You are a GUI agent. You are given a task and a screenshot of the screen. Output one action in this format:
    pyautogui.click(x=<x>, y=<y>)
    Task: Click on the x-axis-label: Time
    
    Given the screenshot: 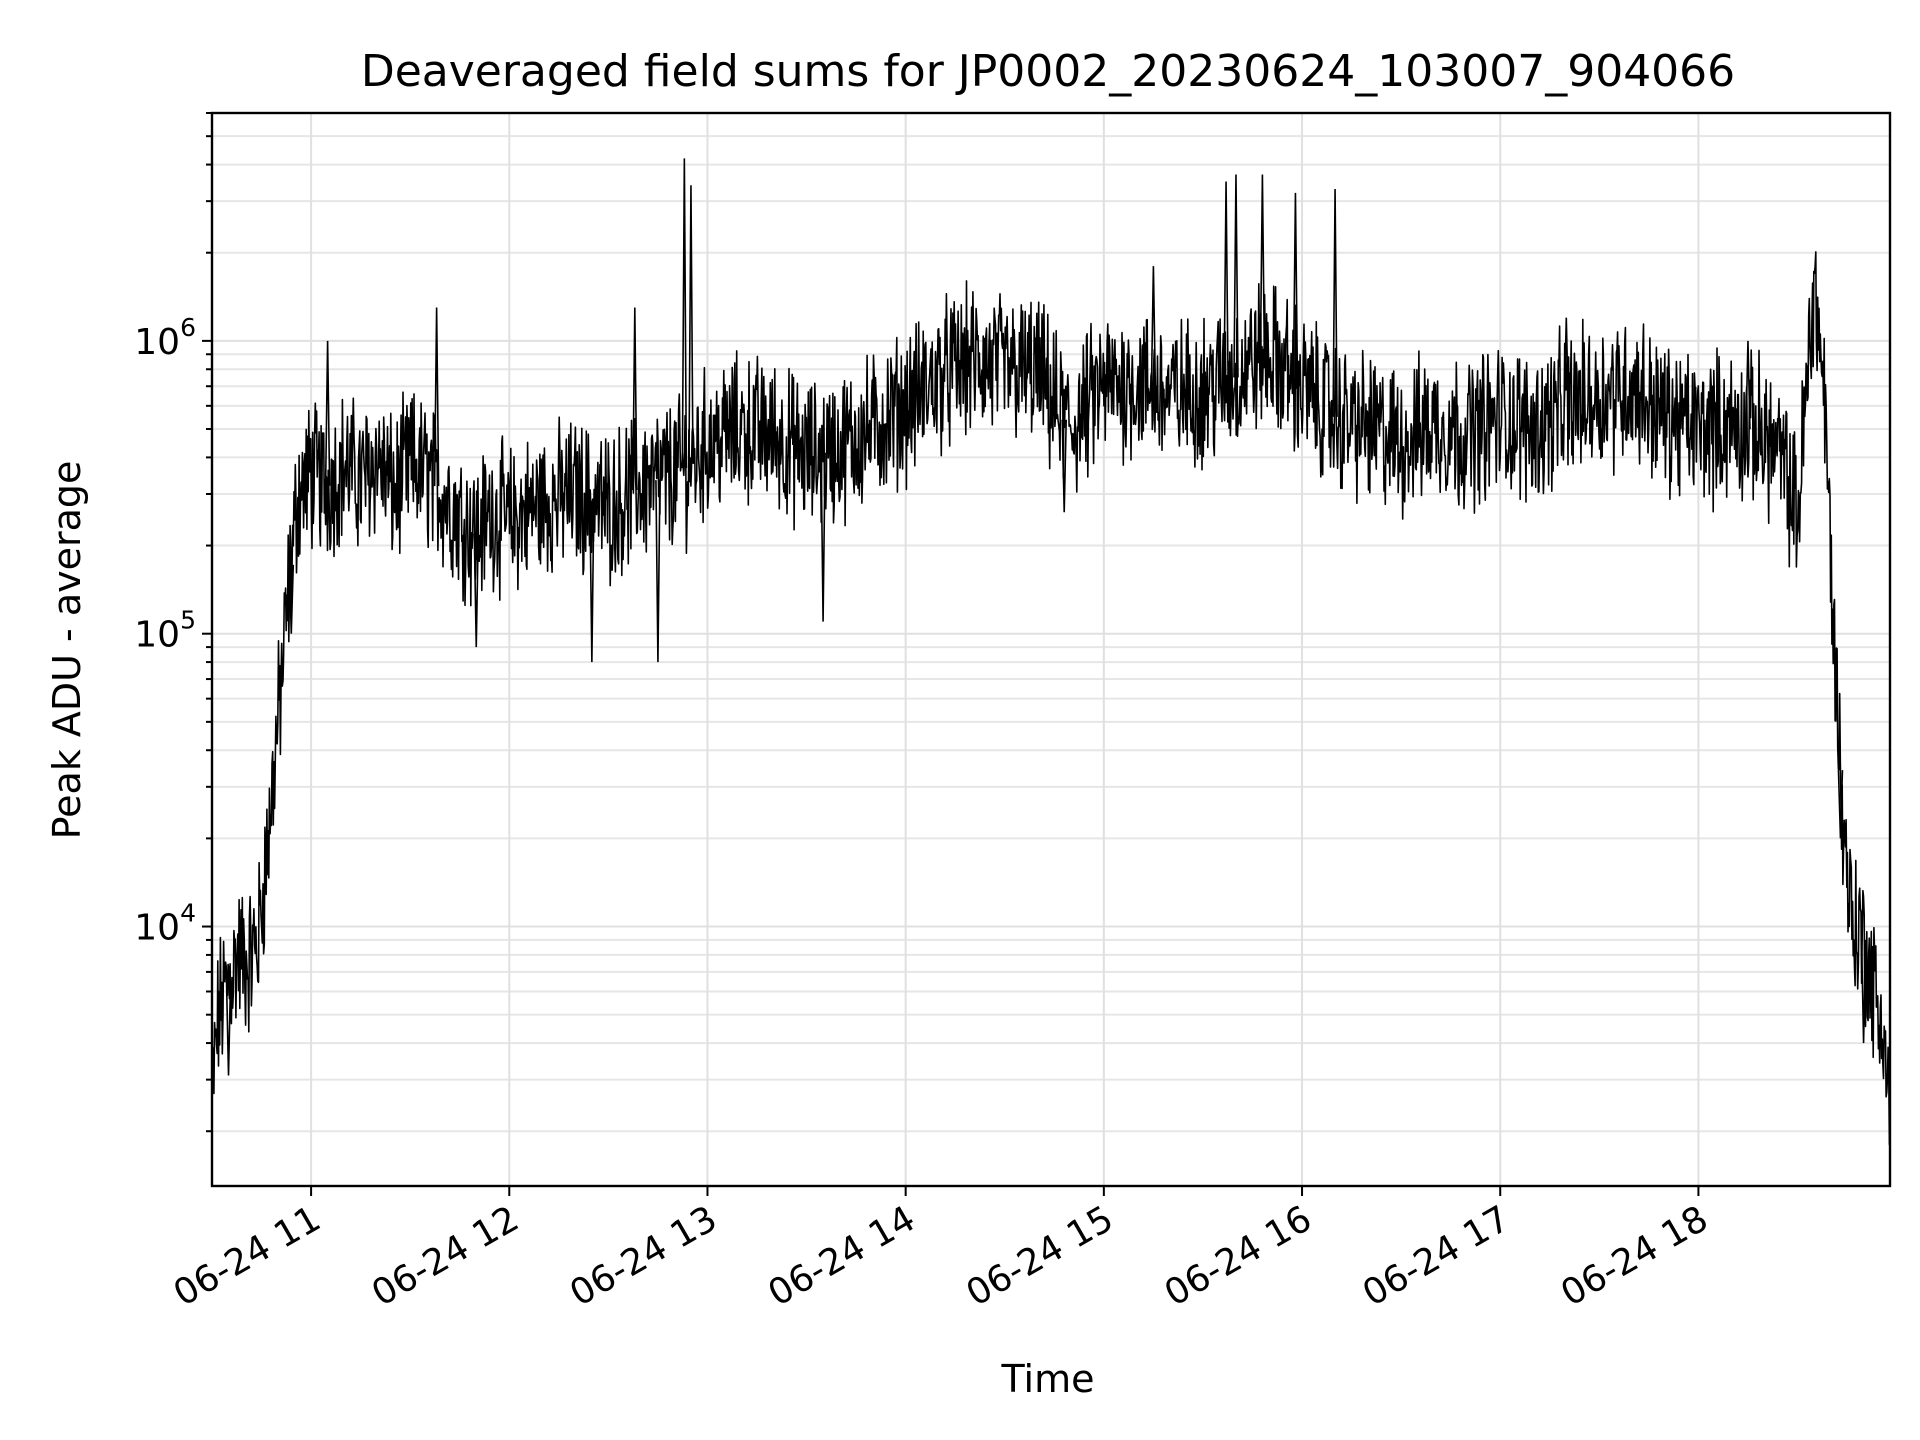 What is the action you would take?
    pyautogui.click(x=1048, y=1379)
    